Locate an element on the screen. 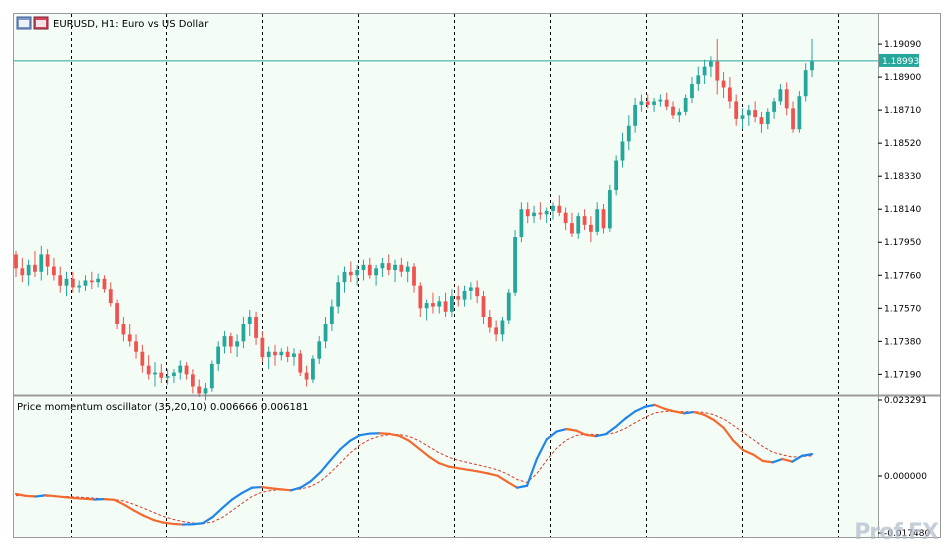 The width and height of the screenshot is (944, 547). price-tick-label: 1.18140 is located at coordinates (902, 210).